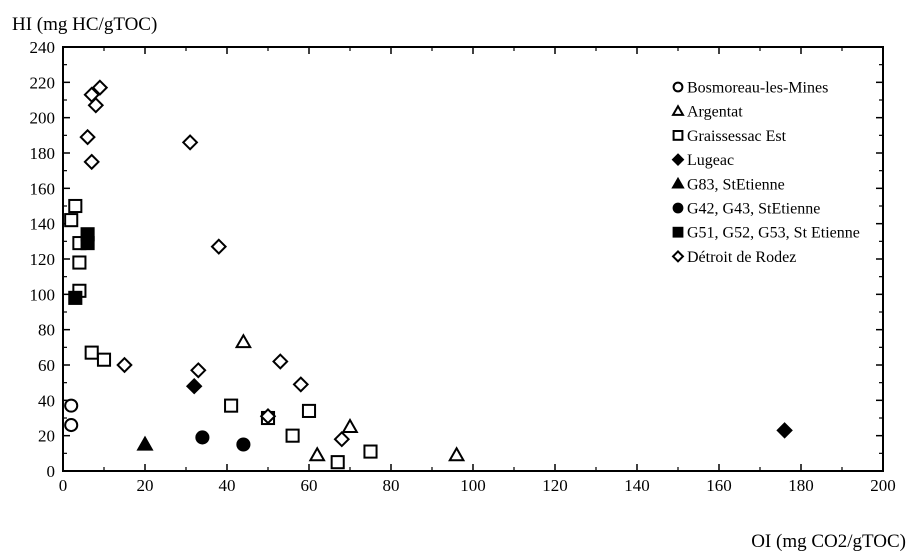  What do you see at coordinates (63, 485) in the screenshot?
I see `x-tick-label: 0` at bounding box center [63, 485].